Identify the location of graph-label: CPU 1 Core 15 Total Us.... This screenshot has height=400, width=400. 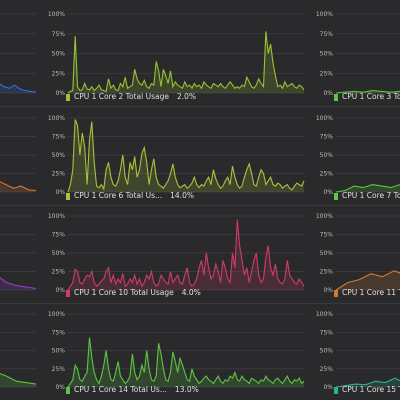
(371, 389).